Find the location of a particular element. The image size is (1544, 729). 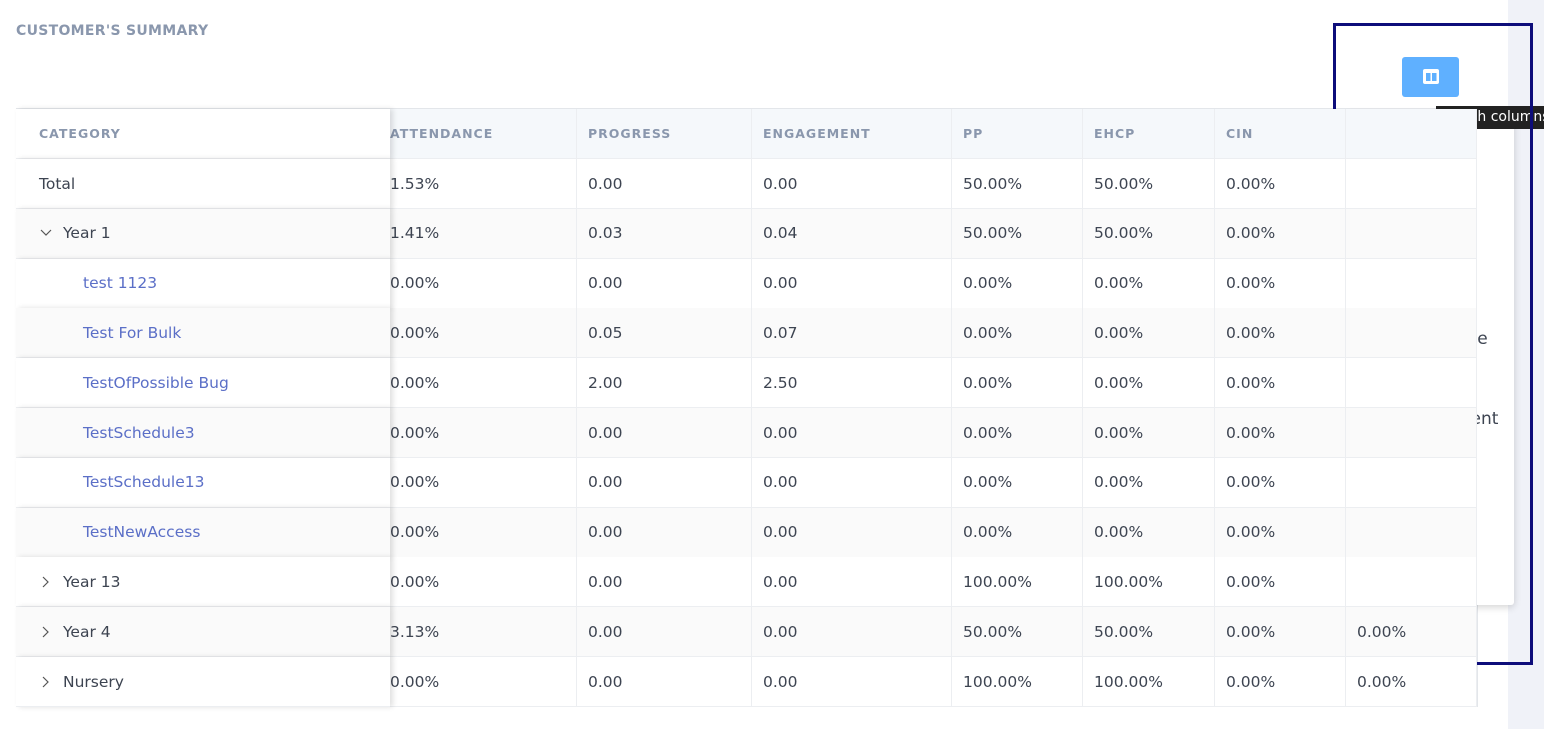

category-link: test 1123 is located at coordinates (120, 283).